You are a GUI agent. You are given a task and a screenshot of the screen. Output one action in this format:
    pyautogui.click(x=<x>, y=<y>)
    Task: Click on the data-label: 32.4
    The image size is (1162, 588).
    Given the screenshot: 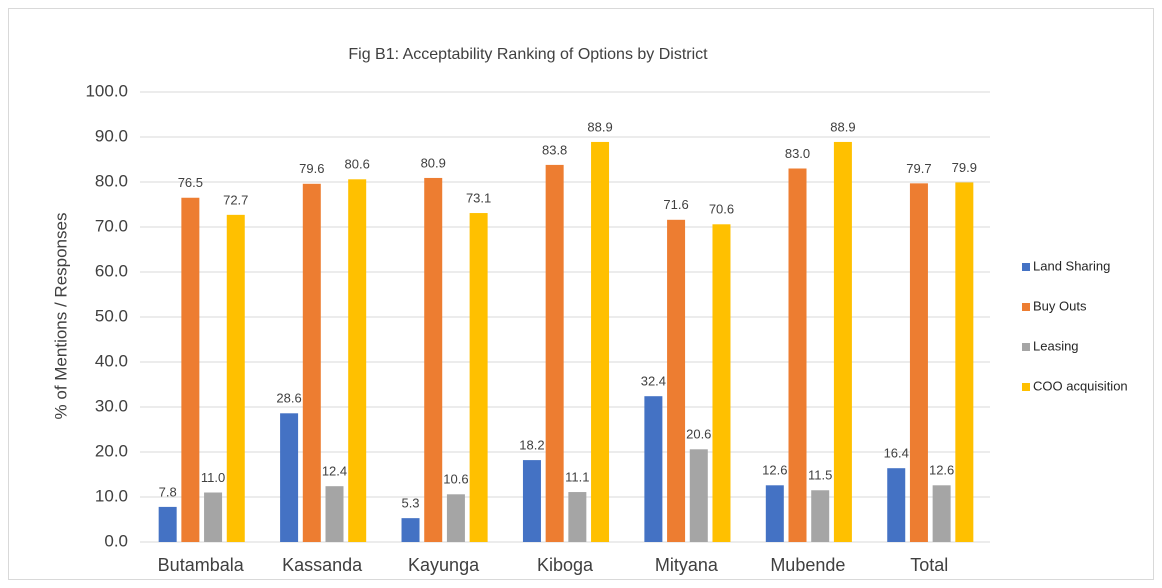 What is the action you would take?
    pyautogui.click(x=653, y=381)
    